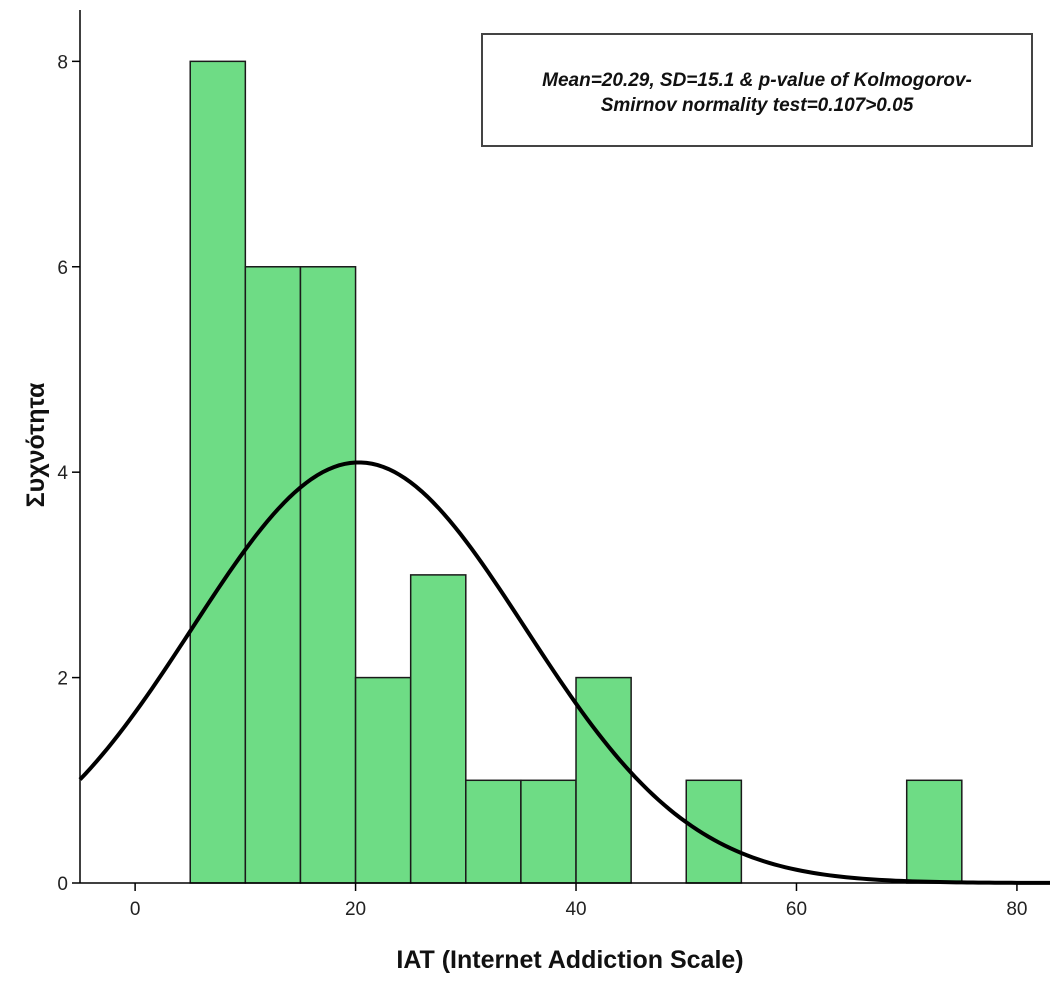 This screenshot has height=985, width=1050. Describe the element at coordinates (62, 473) in the screenshot. I see `y-tick-label: 4` at that location.